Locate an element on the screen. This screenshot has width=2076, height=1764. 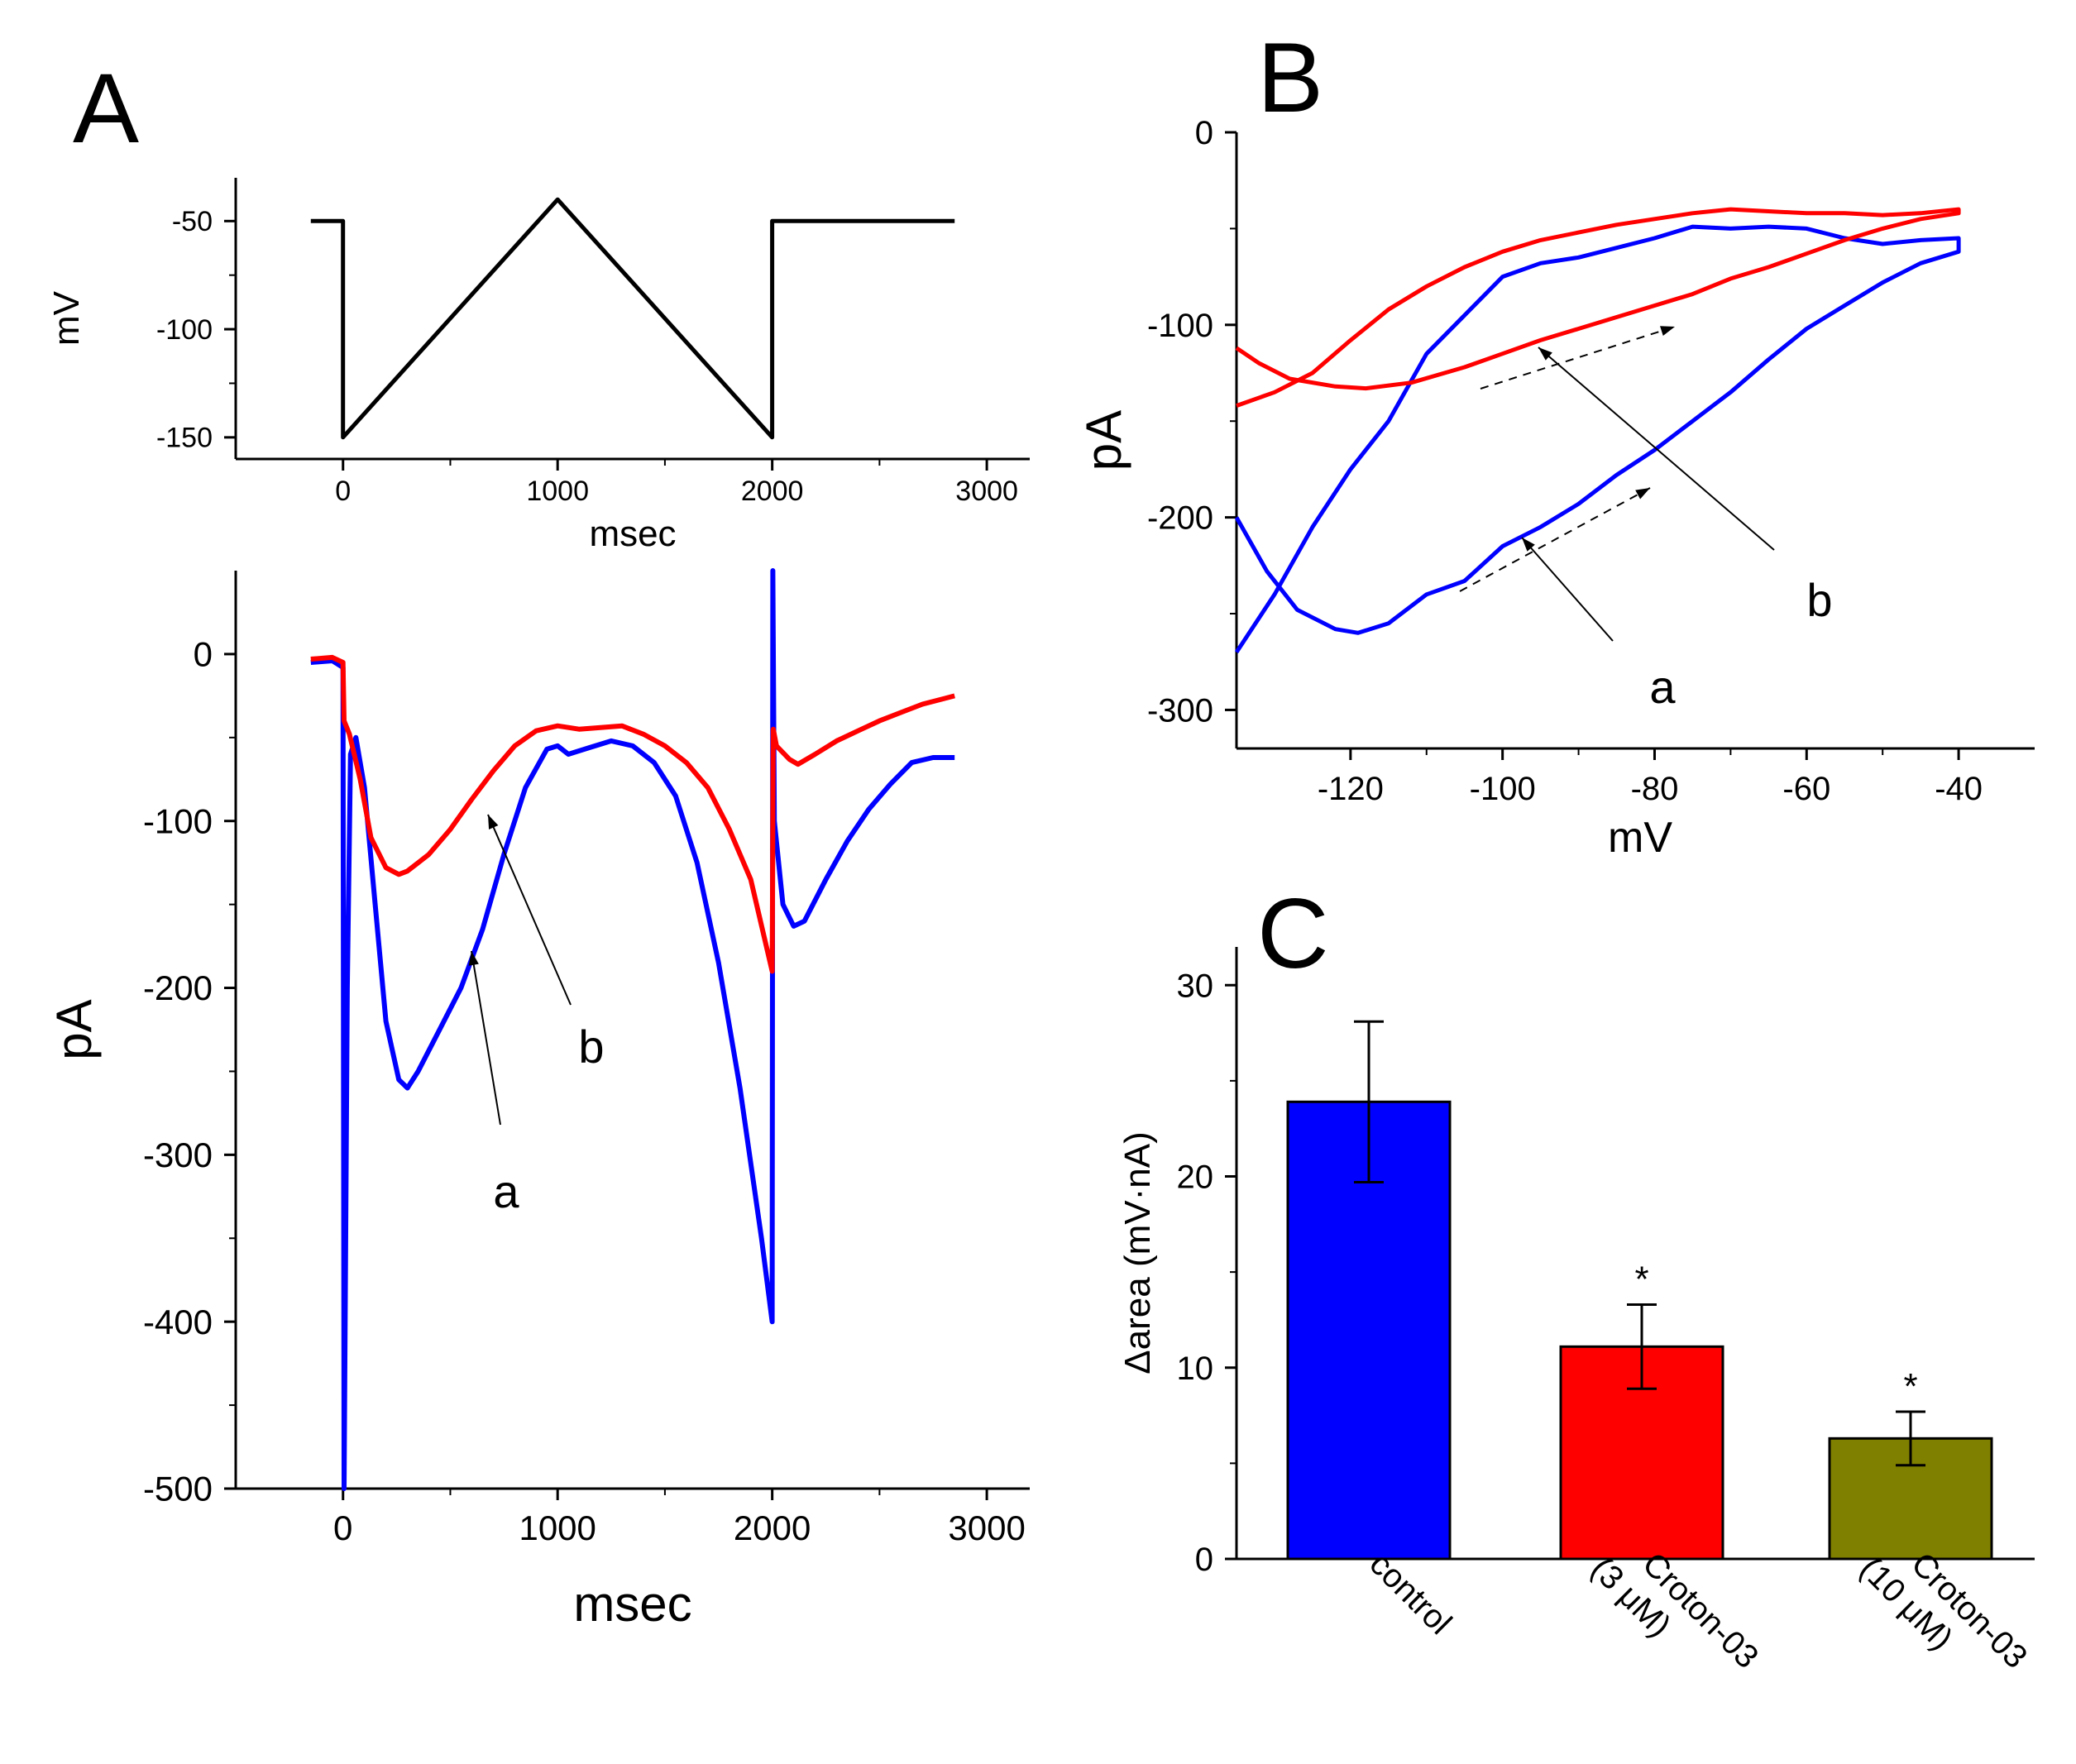
y-axis-title: Δarea (mV·nA) is located at coordinates (1137, 1252).